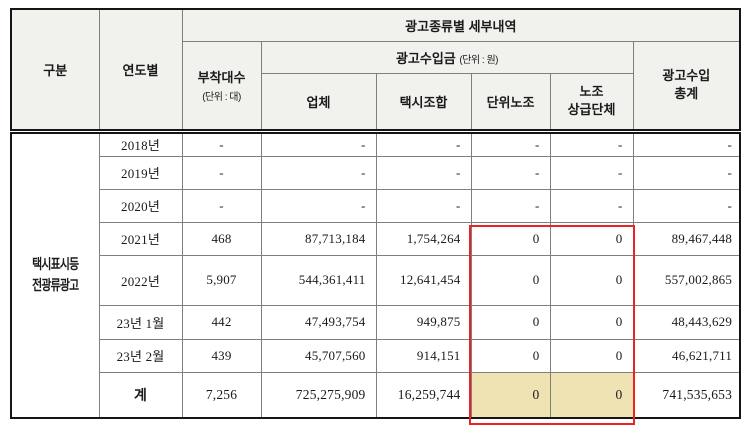 The height and width of the screenshot is (440, 745). What do you see at coordinates (318, 280) in the screenshot?
I see `cell-company: 544,361,411` at bounding box center [318, 280].